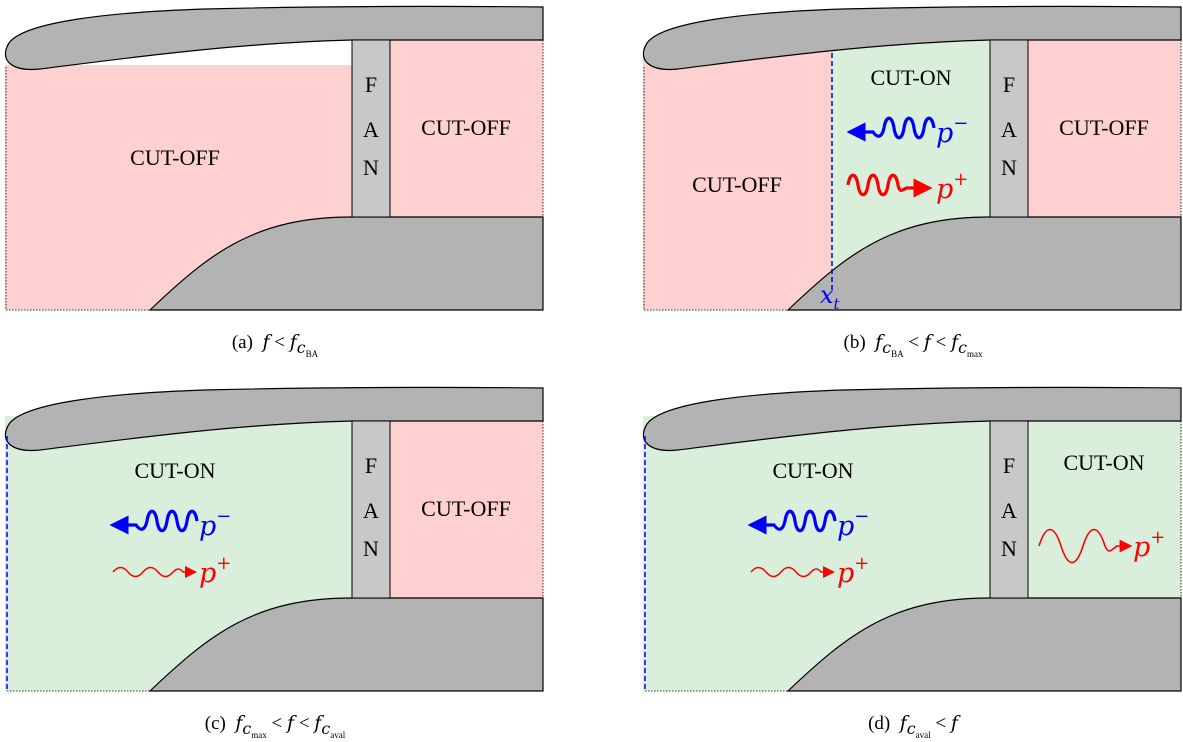  What do you see at coordinates (913, 726) in the screenshot?
I see `caption-d: (d) fcaval < f` at bounding box center [913, 726].